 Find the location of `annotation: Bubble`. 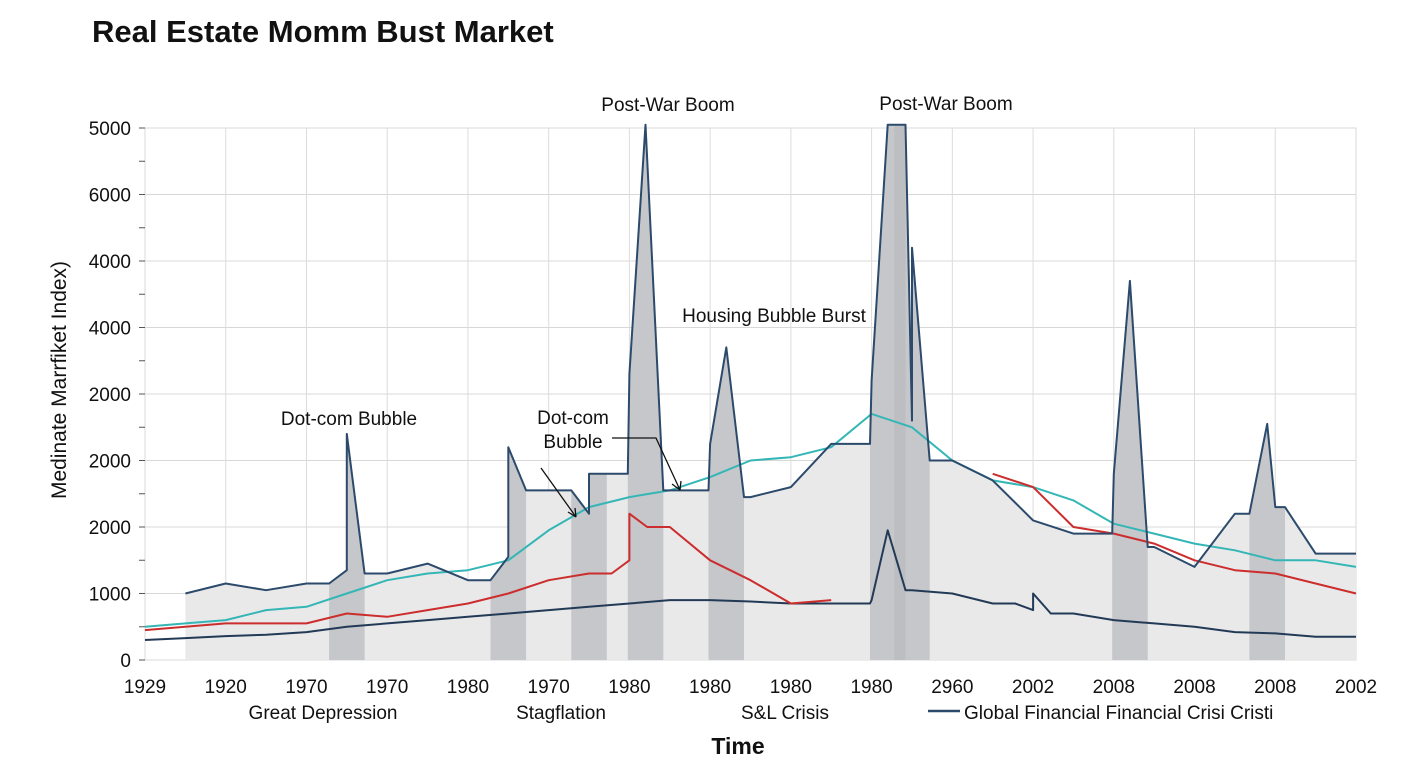

annotation: Bubble is located at coordinates (572, 442).